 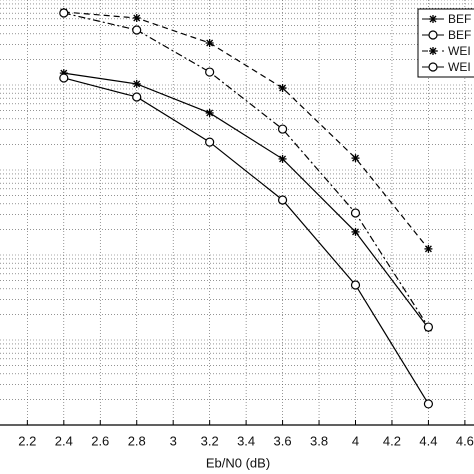 What do you see at coordinates (137, 440) in the screenshot?
I see `x-tick-label: 2.8` at bounding box center [137, 440].